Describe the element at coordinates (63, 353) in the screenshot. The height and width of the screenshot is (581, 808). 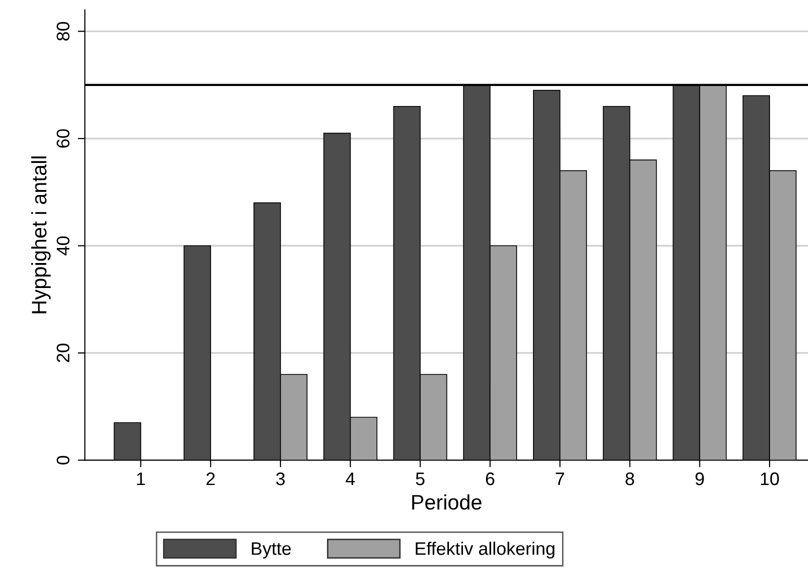
I see `y-tick-label: 20` at that location.